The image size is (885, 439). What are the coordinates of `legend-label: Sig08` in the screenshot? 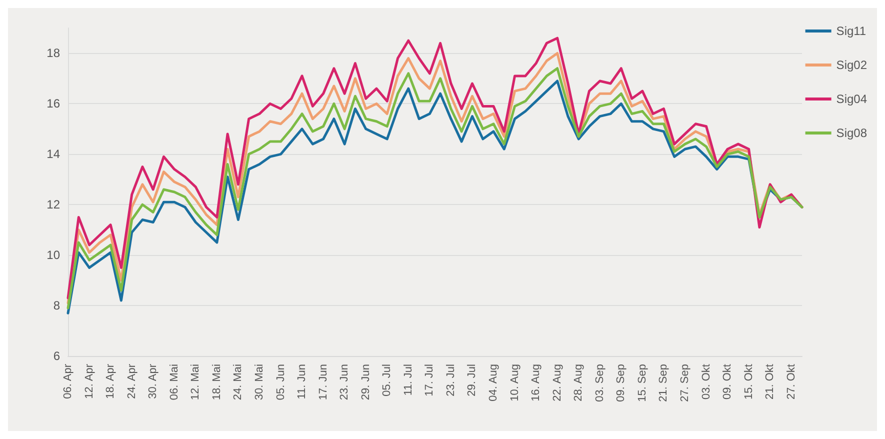 It's located at (852, 133).